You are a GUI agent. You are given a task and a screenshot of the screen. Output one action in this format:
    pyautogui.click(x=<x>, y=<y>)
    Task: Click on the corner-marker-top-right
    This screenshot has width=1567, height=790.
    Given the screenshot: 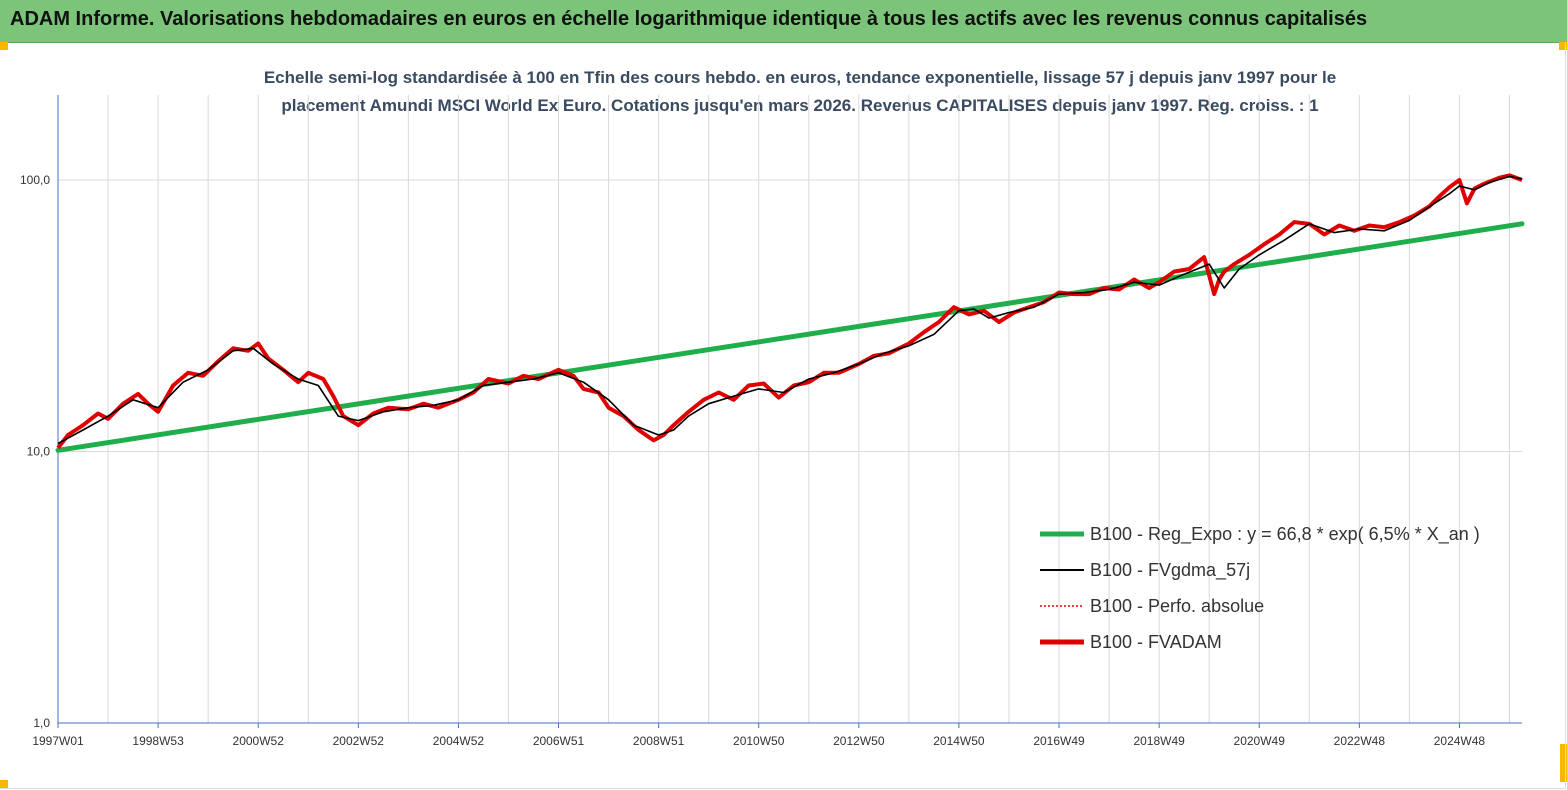 What is the action you would take?
    pyautogui.click(x=1563, y=46)
    